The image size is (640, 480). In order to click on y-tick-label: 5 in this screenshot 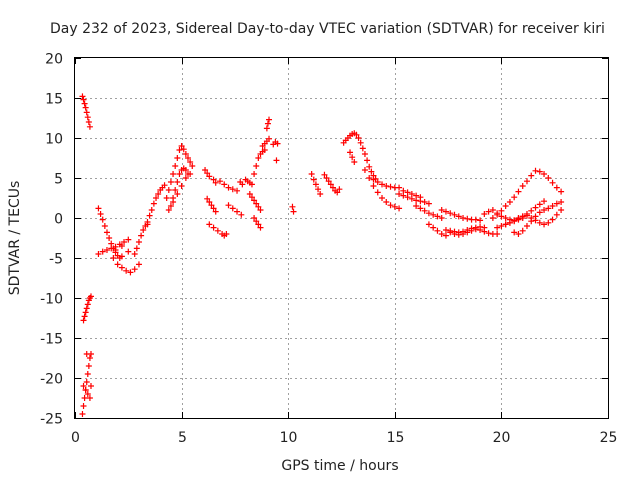, I will do `click(58, 180)`.